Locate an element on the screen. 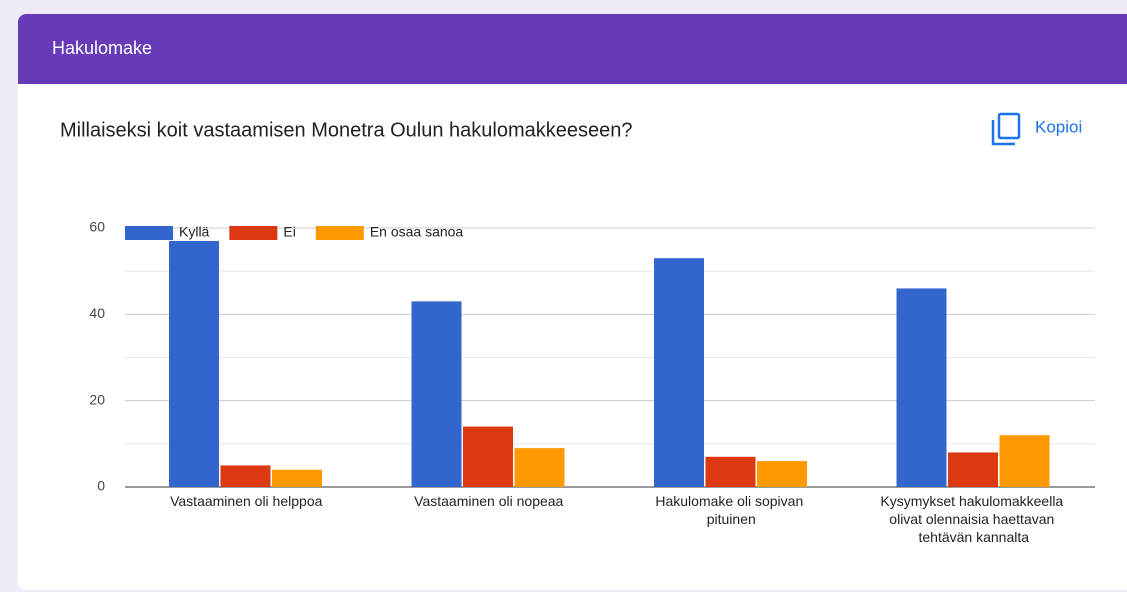  x-tick-label: Vastaaminen oli nopeaa is located at coordinates (488, 501).